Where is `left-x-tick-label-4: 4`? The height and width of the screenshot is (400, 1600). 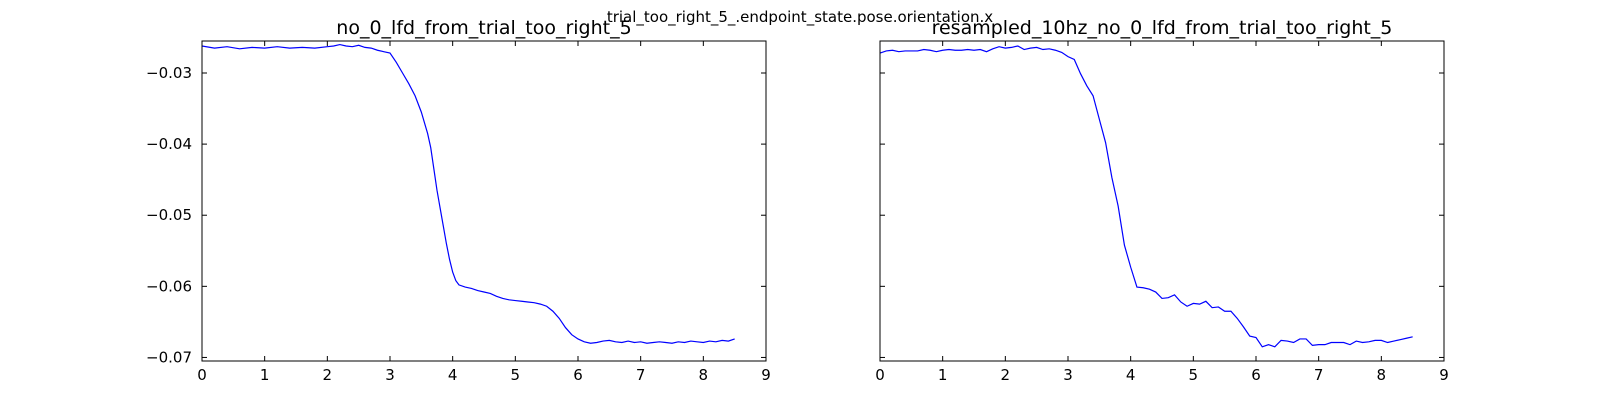
left-x-tick-label-4: 4 is located at coordinates (453, 375).